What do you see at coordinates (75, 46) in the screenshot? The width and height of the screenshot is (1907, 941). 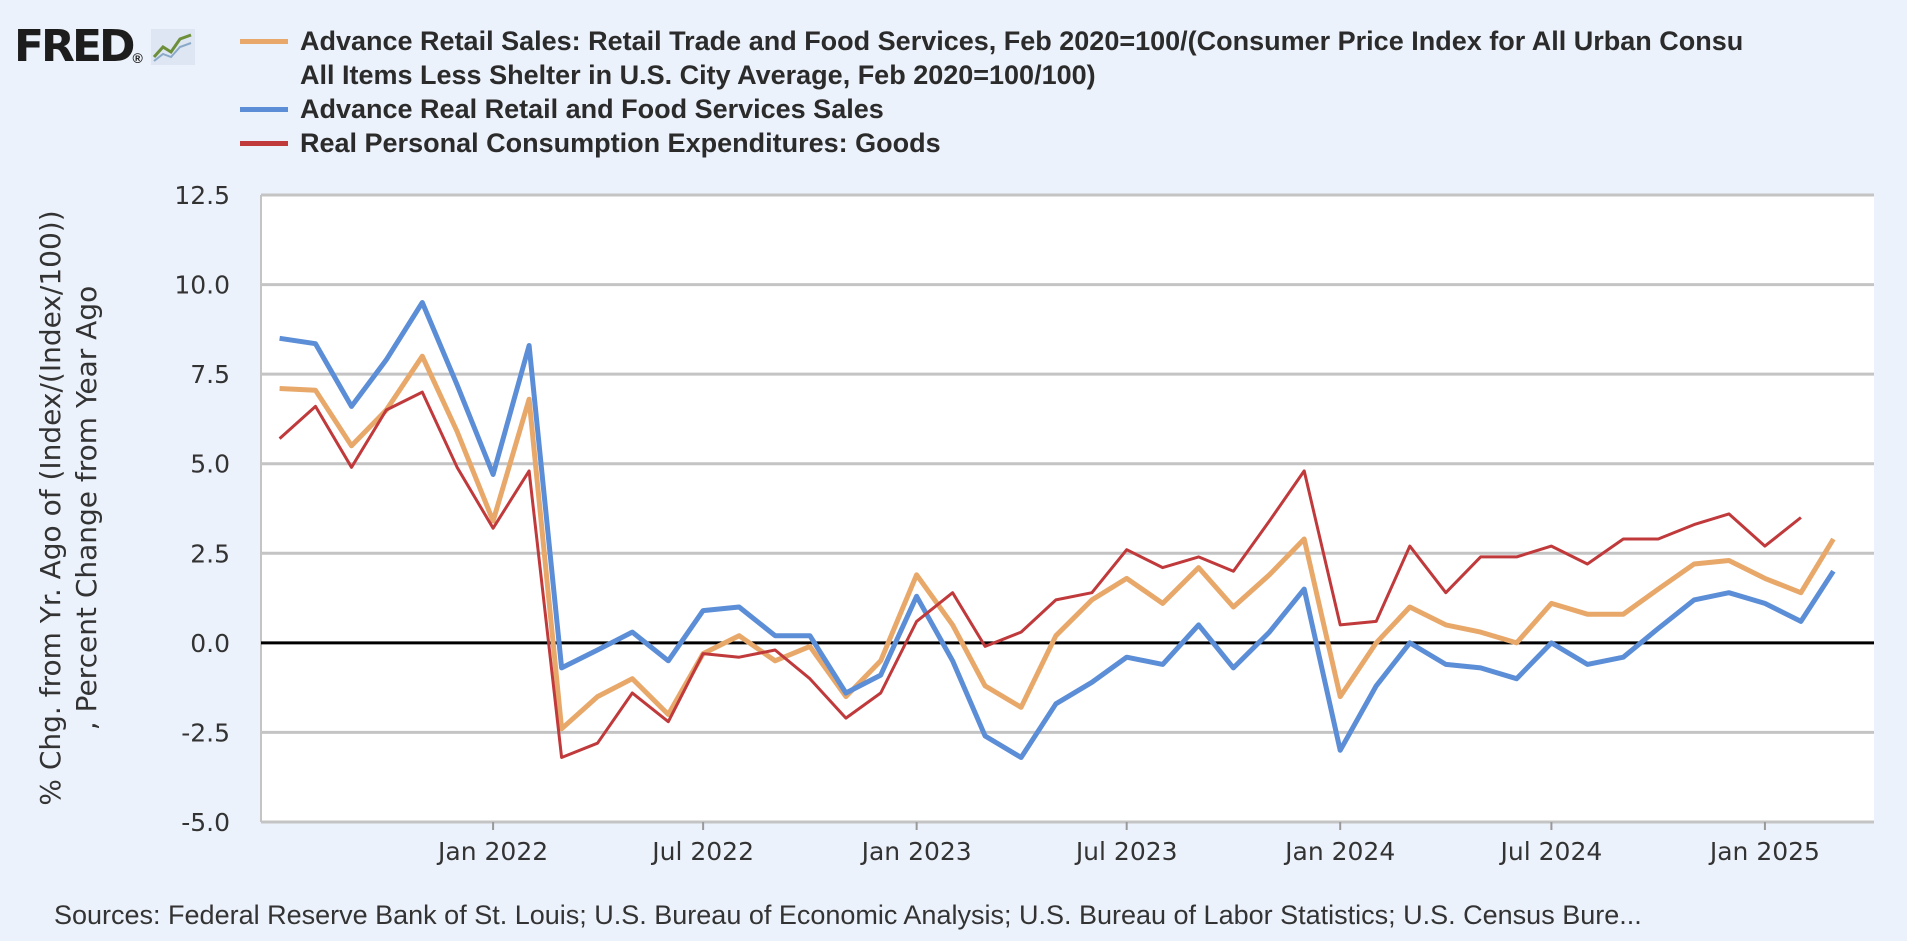 I see `fred-logo-text: FRED` at bounding box center [75, 46].